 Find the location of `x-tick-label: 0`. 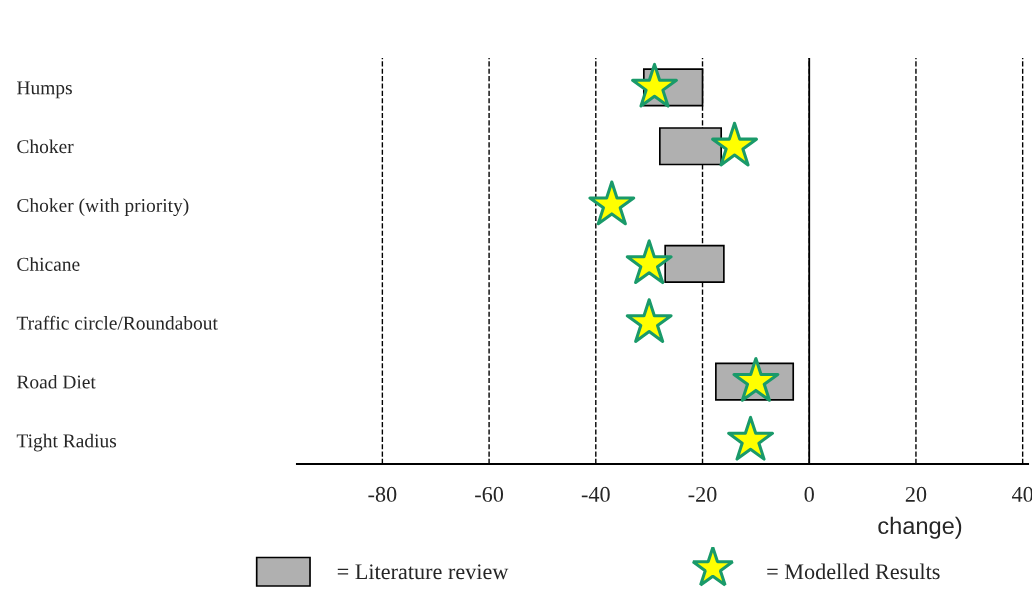

x-tick-label: 0 is located at coordinates (809, 494).